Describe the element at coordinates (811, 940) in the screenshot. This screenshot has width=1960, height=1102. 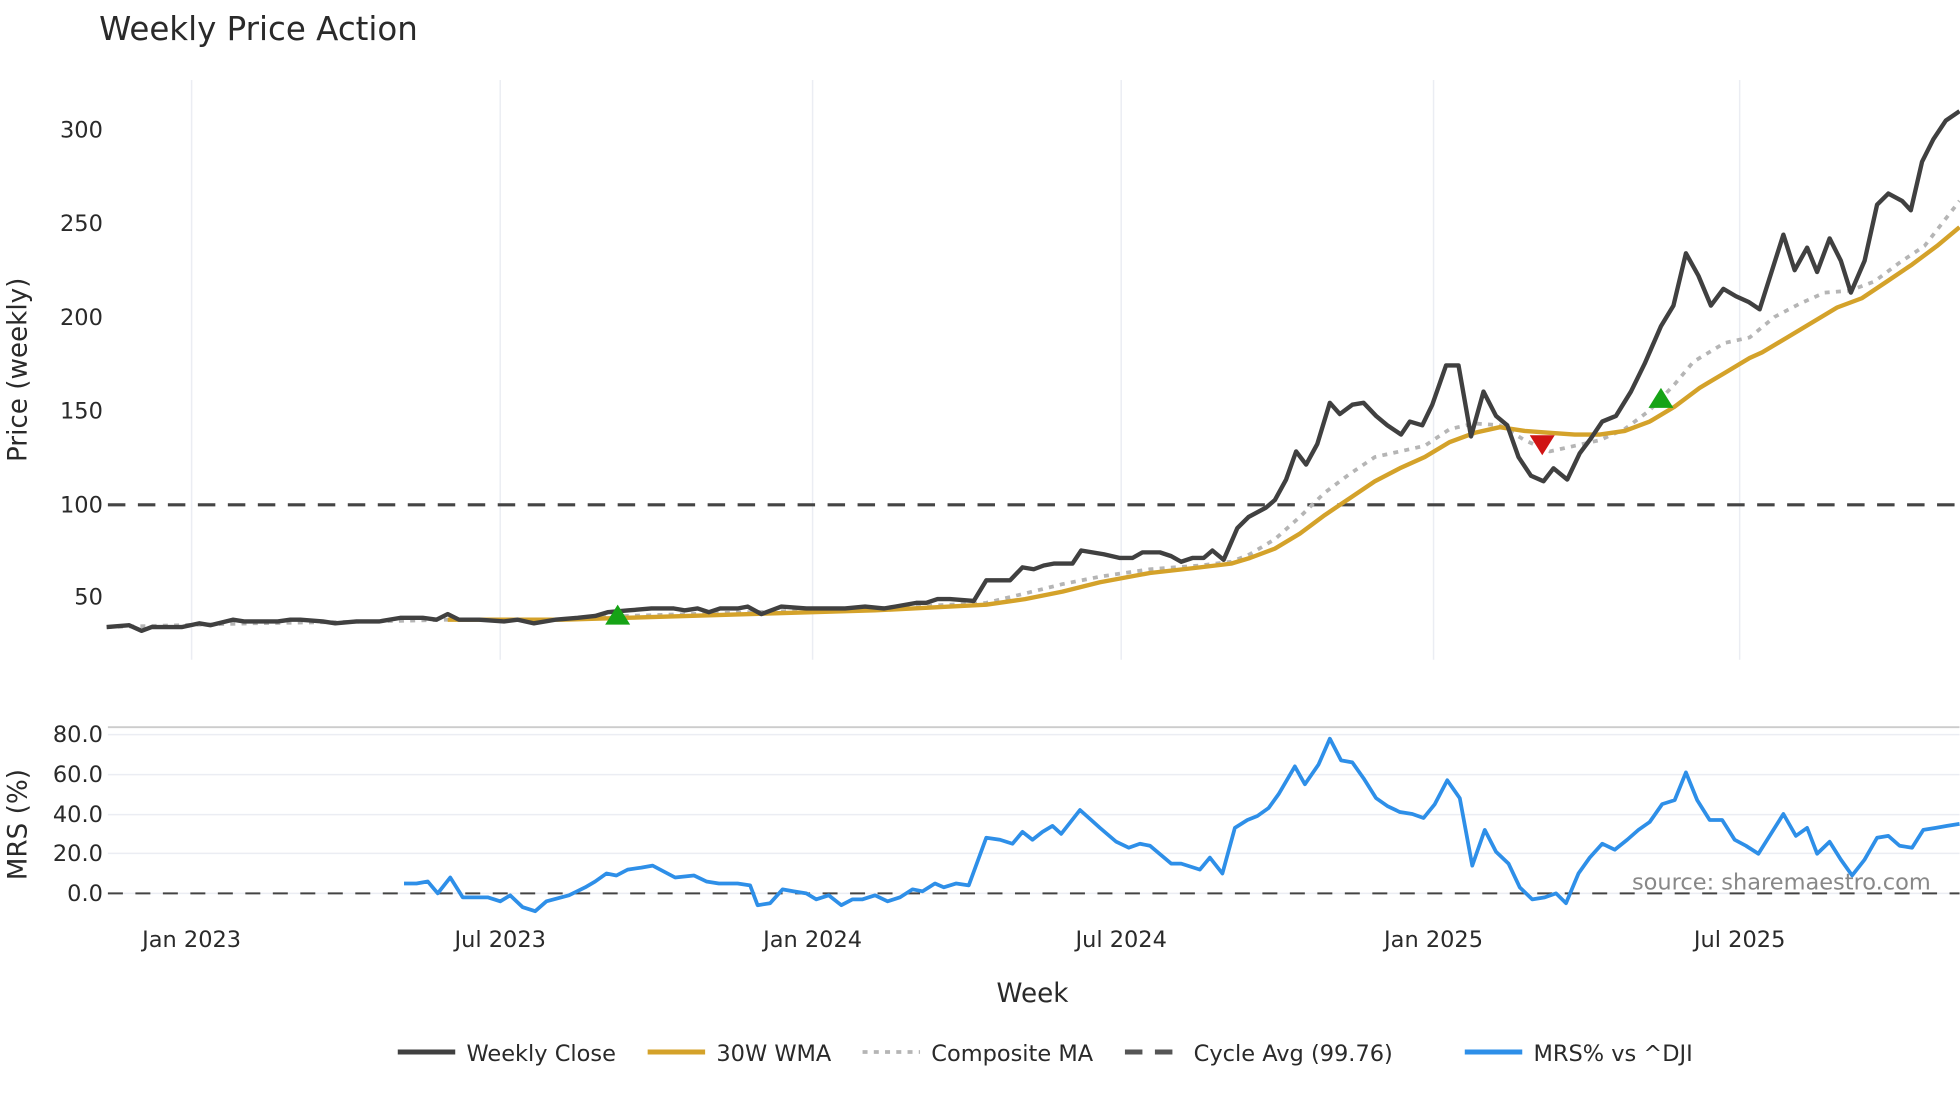
I see `x-tick-label: Jan 2024` at that location.